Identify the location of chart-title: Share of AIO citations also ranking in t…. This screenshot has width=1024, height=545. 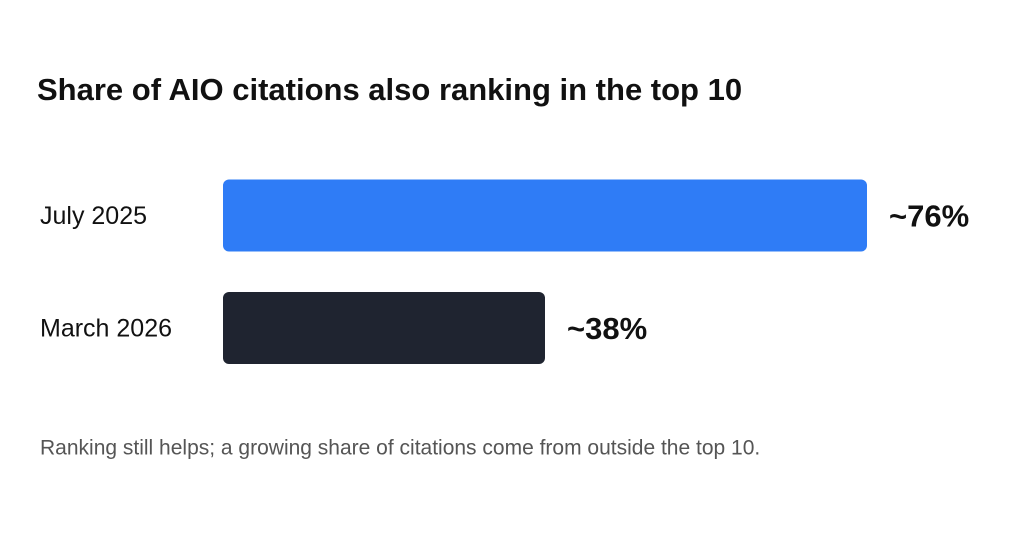
(389, 89).